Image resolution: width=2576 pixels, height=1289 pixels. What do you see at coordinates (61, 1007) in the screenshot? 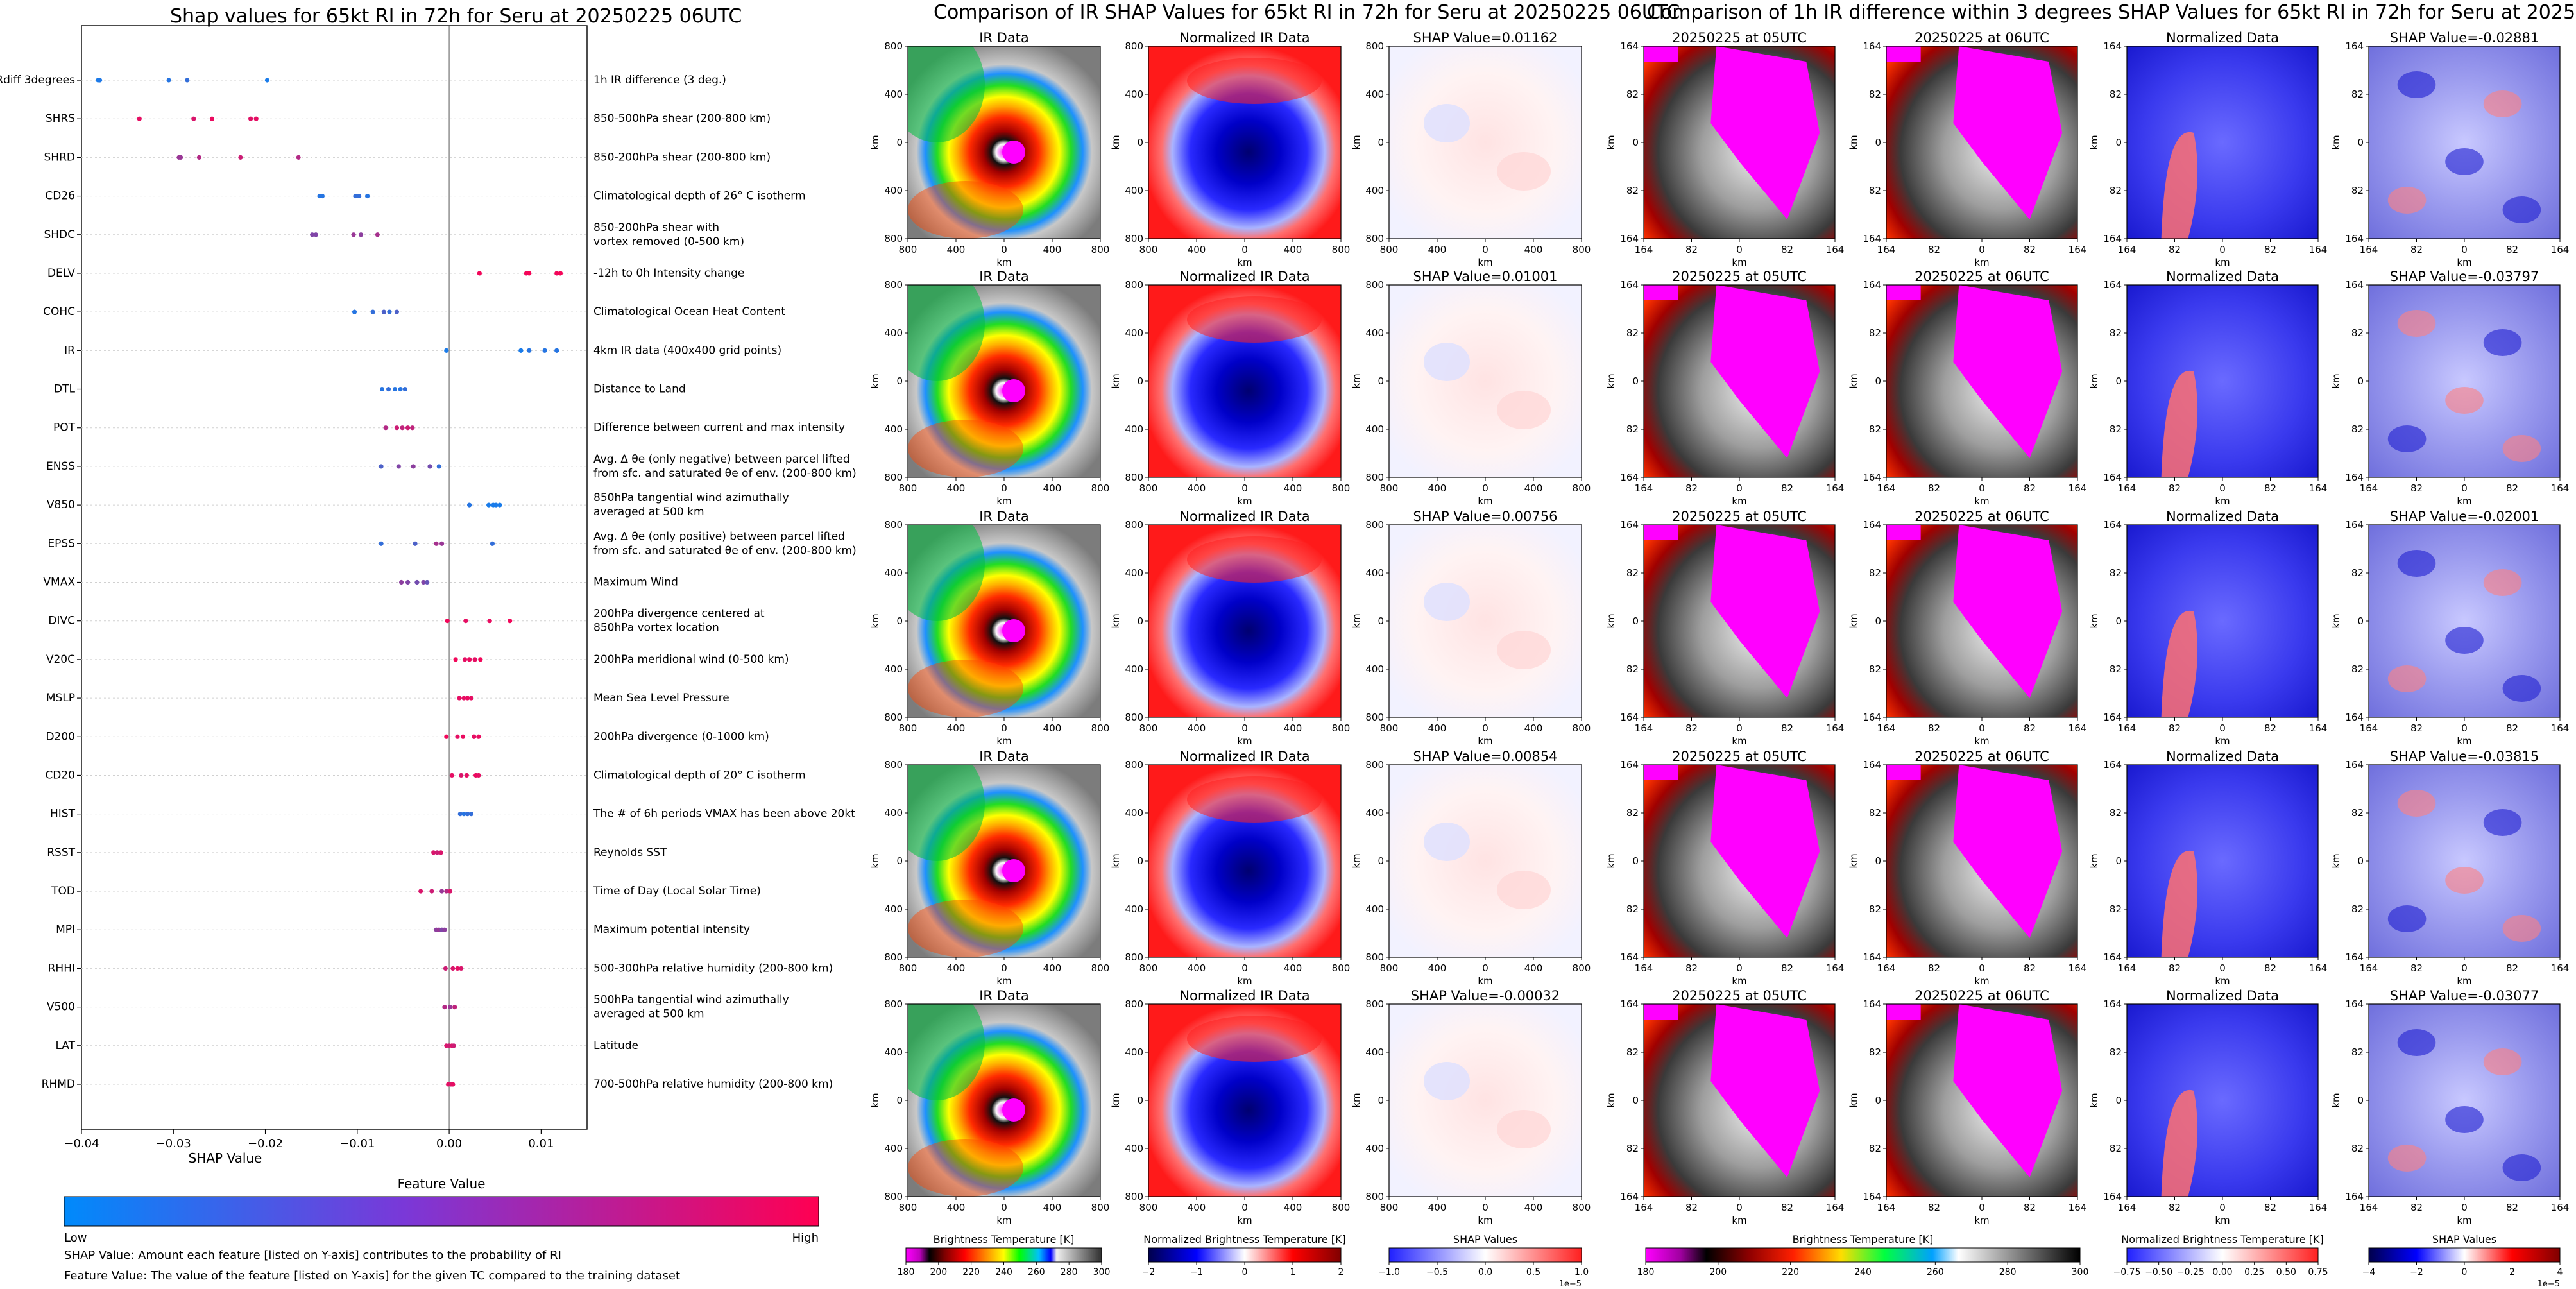
I see `feature-code-label: V500` at bounding box center [61, 1007].